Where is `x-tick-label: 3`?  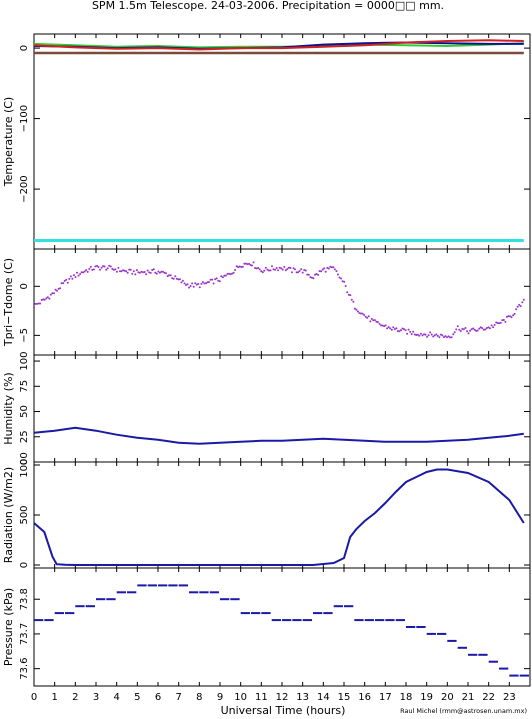
x-tick-label: 3 is located at coordinates (96, 697).